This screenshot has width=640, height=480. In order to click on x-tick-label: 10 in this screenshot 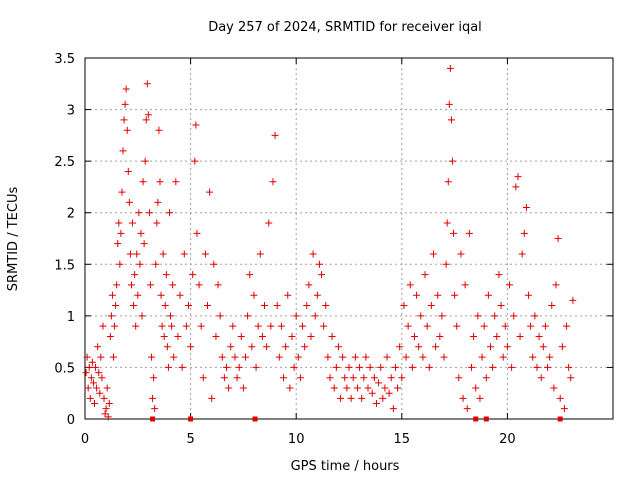, I will do `click(296, 439)`.